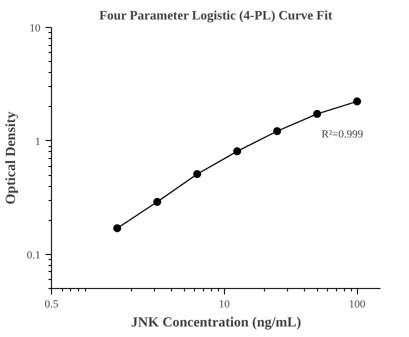  Describe the element at coordinates (11, 158) in the screenshot. I see `y-axis-title: Optical Density` at that location.